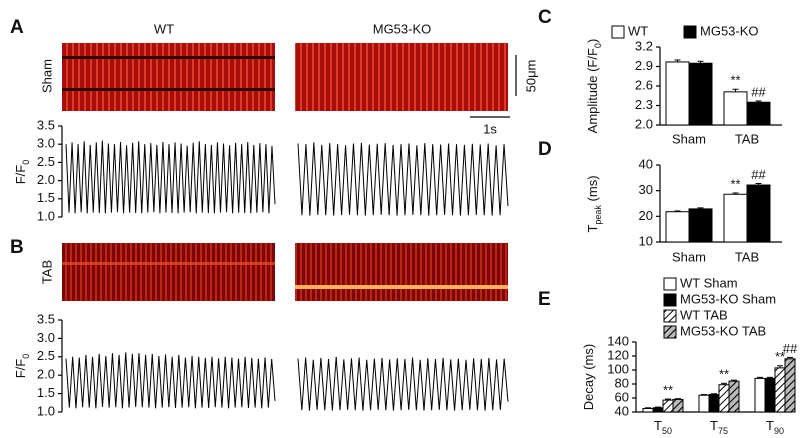  Describe the element at coordinates (490, 128) in the screenshot. I see `scale-label: 1s` at that location.